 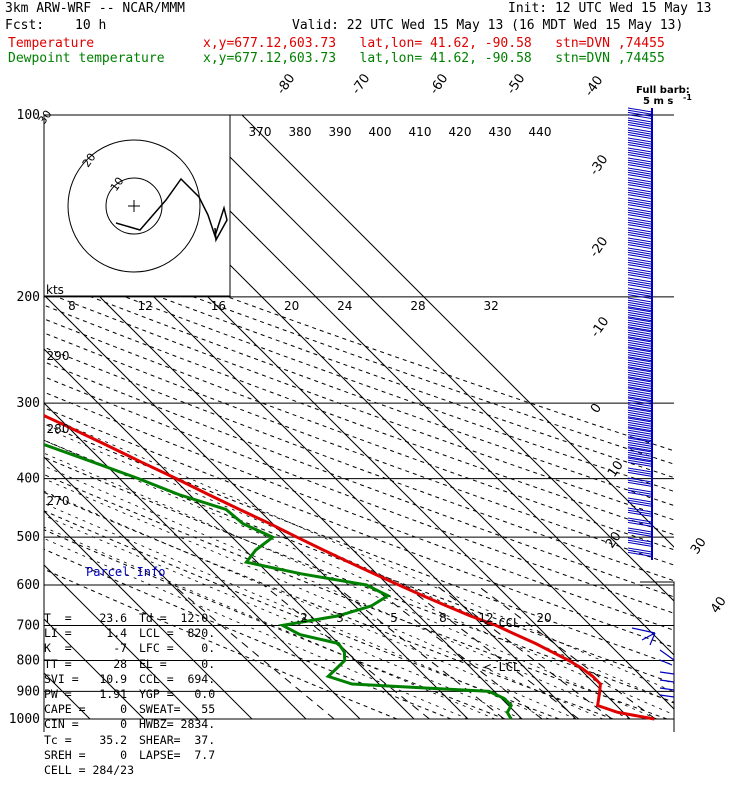 I want to click on pressure-tick-label: 900, so click(x=28, y=691).